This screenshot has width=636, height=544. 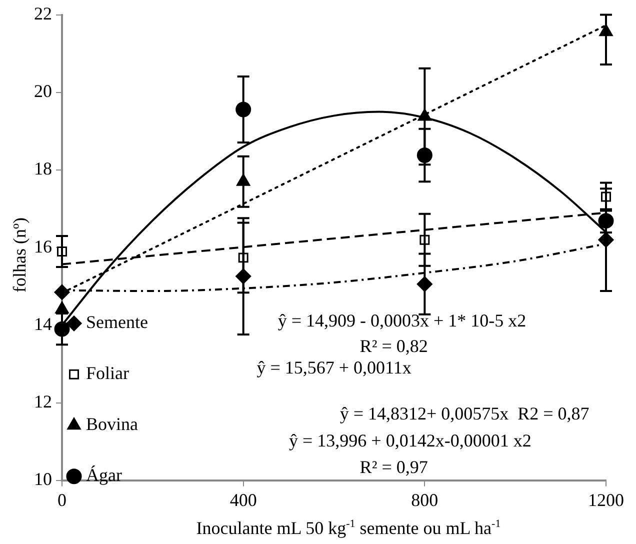 I want to click on x-tick-label: 800, so click(x=424, y=500).